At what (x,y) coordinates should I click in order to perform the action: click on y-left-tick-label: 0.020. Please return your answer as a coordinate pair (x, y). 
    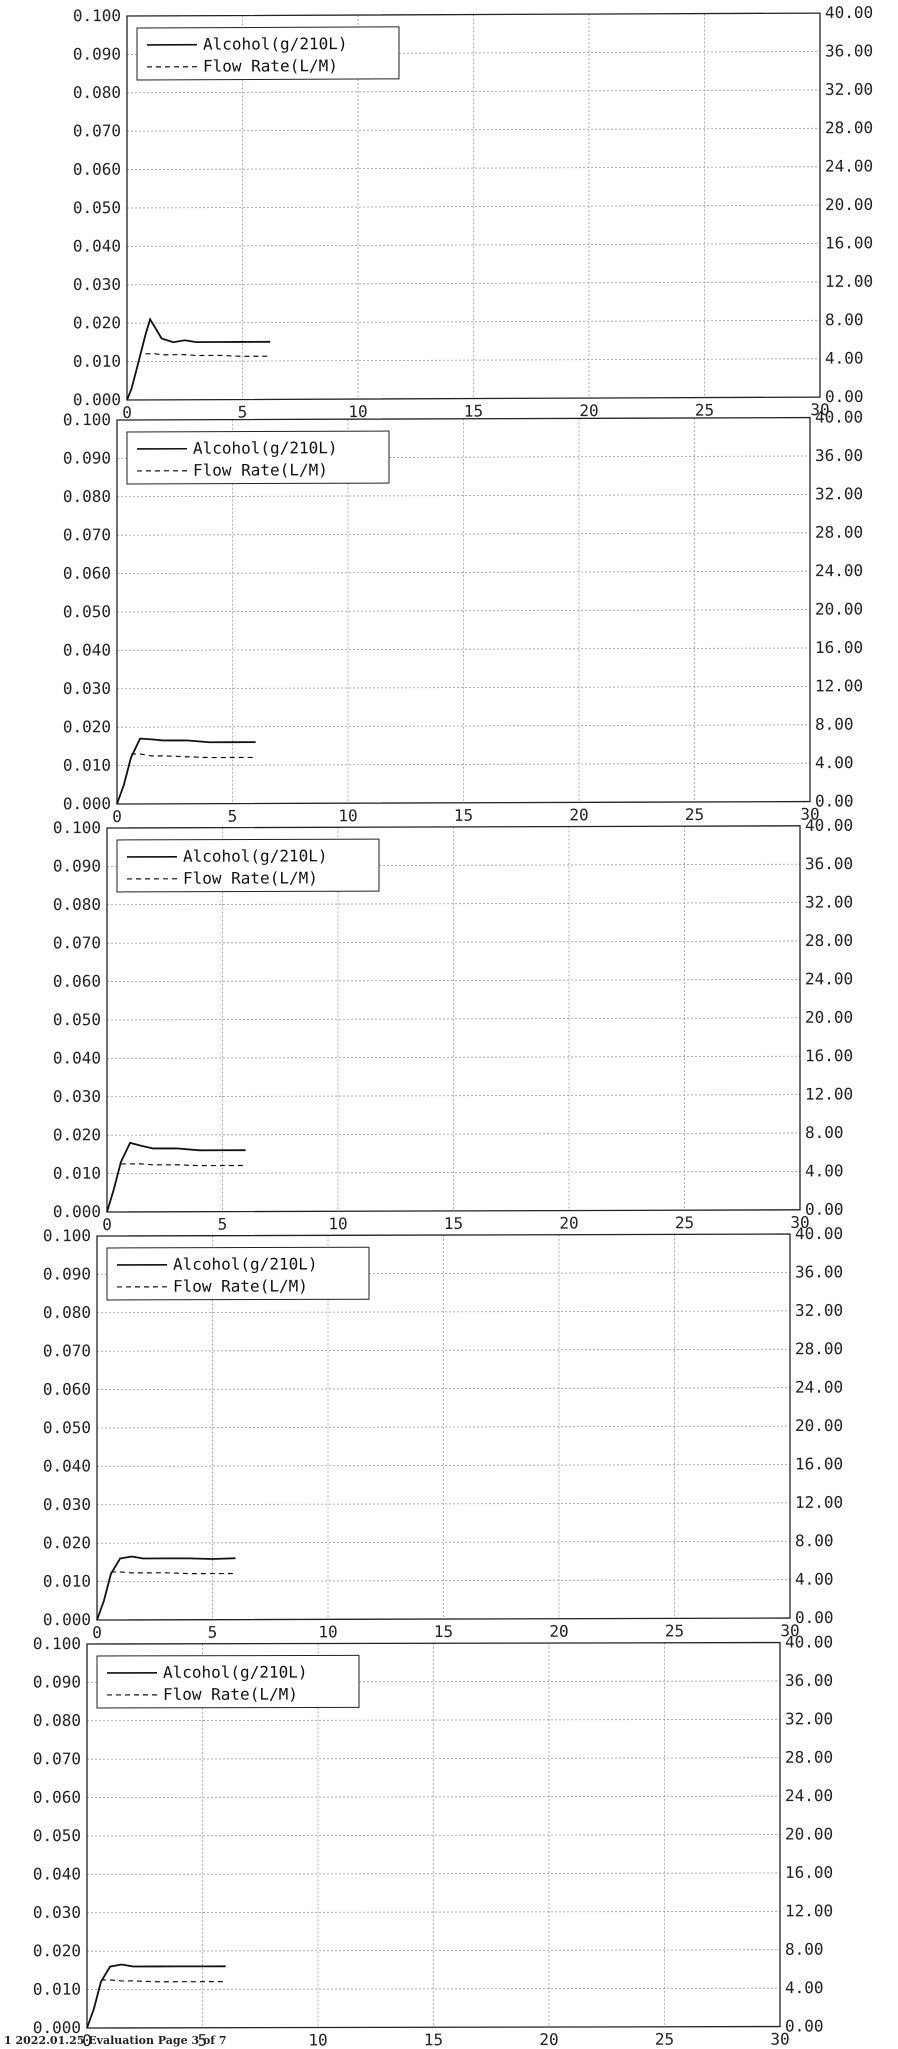
    Looking at the image, I should click on (77, 1134).